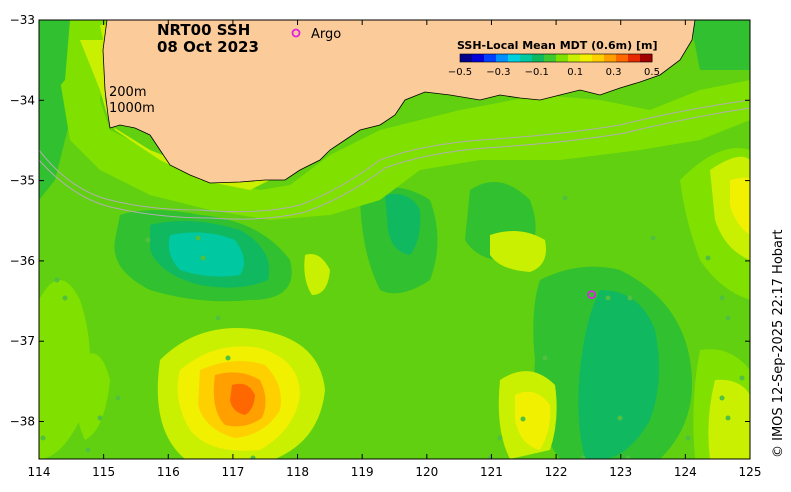 Image resolution: width=791 pixels, height=492 pixels. I want to click on colorbar-tick-label: −0.3, so click(498, 72).